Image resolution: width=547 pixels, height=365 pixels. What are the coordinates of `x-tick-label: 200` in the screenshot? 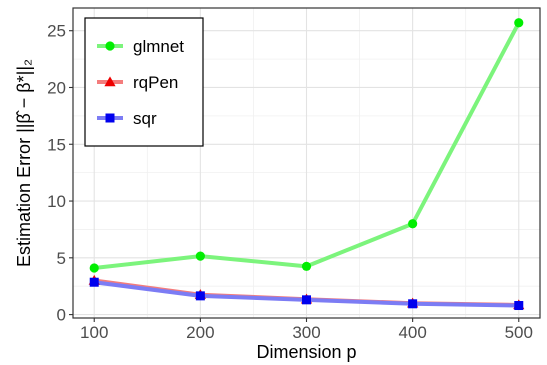 It's located at (200, 332).